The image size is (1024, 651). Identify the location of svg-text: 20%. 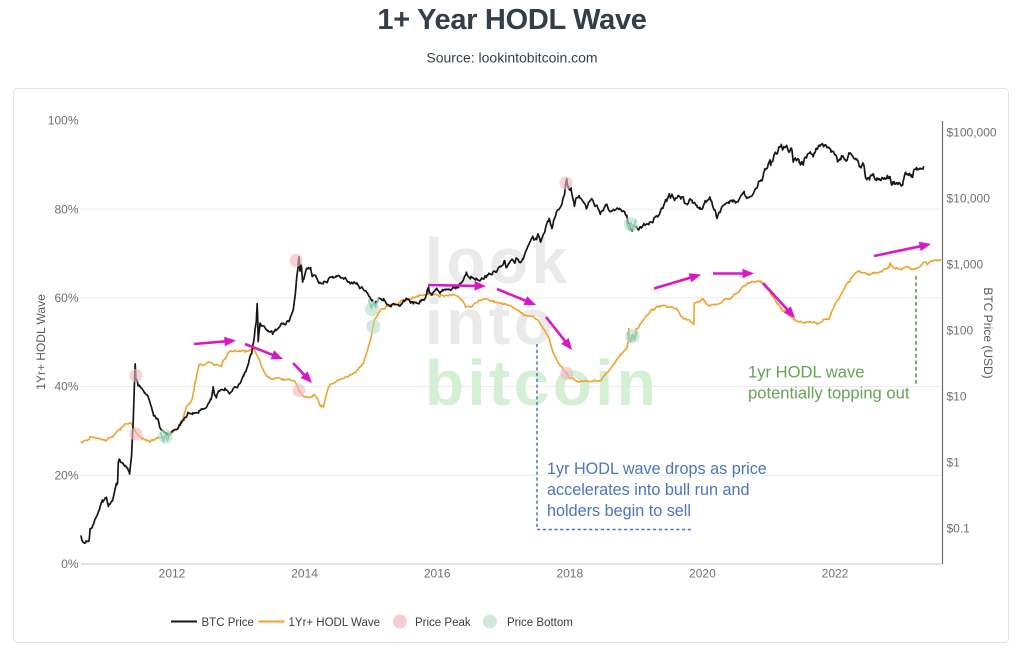
(66, 475).